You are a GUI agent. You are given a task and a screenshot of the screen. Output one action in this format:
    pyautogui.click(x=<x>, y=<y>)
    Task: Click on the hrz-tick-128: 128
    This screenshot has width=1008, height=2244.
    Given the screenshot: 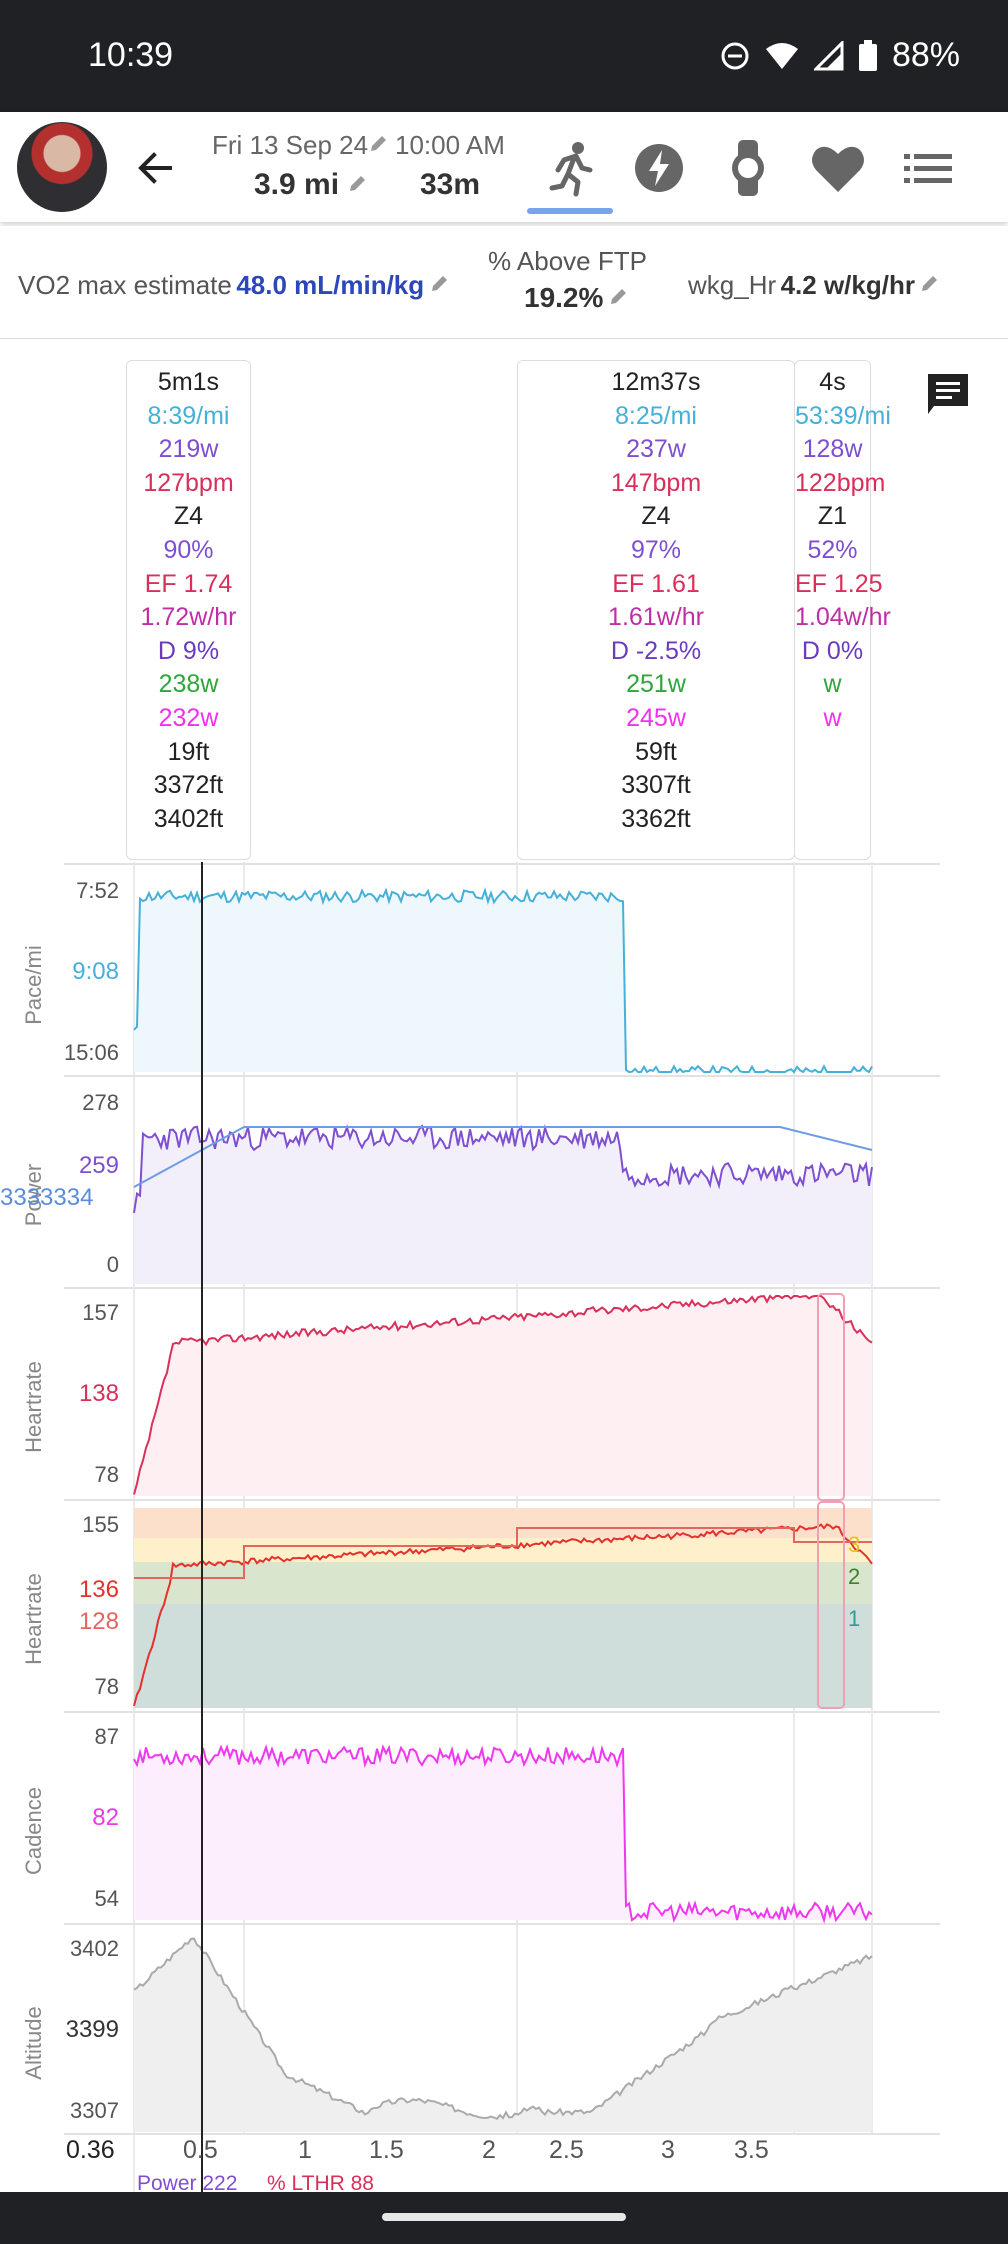 What is the action you would take?
    pyautogui.click(x=98, y=1621)
    